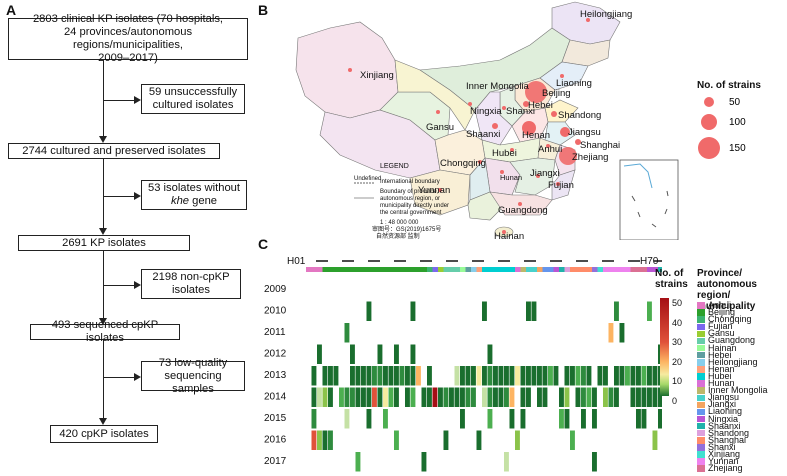 The image size is (787, 476). Describe the element at coordinates (367, 179) in the screenshot. I see `map-legend-undefined: Undefined` at that location.